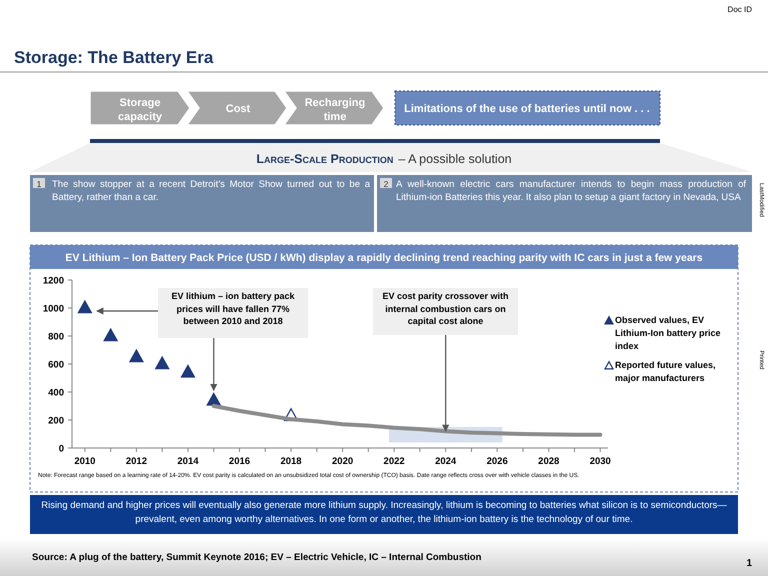 The image size is (768, 576). Describe the element at coordinates (56, 365) in the screenshot. I see `y-tick-label: 600` at that location.